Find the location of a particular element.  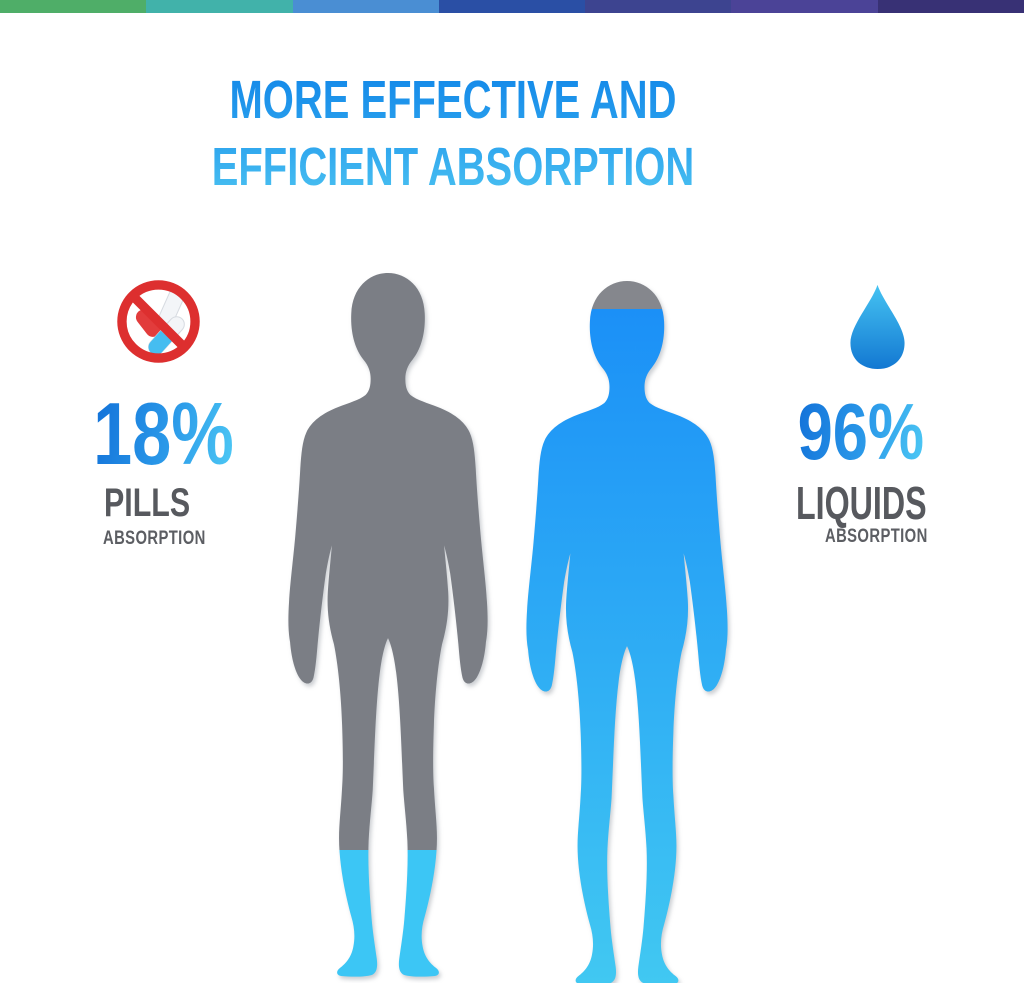

page-title-line2: EFFICIENT ABSORPTION is located at coordinates (453, 167).